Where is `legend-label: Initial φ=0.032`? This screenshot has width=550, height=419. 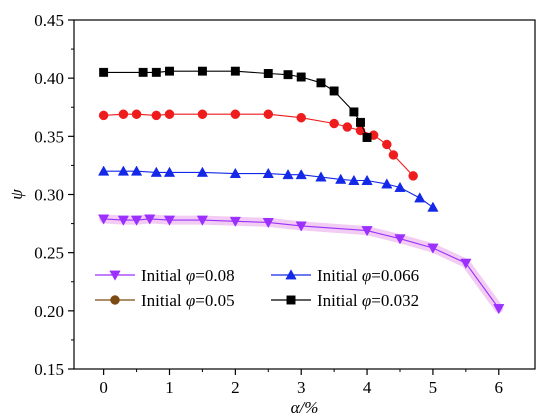 legend-label: Initial φ=0.032 is located at coordinates (368, 300).